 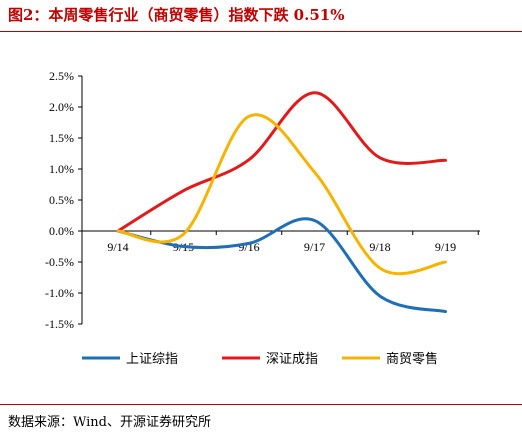 I want to click on y-tick-label: 1.0%, so click(x=61, y=169).